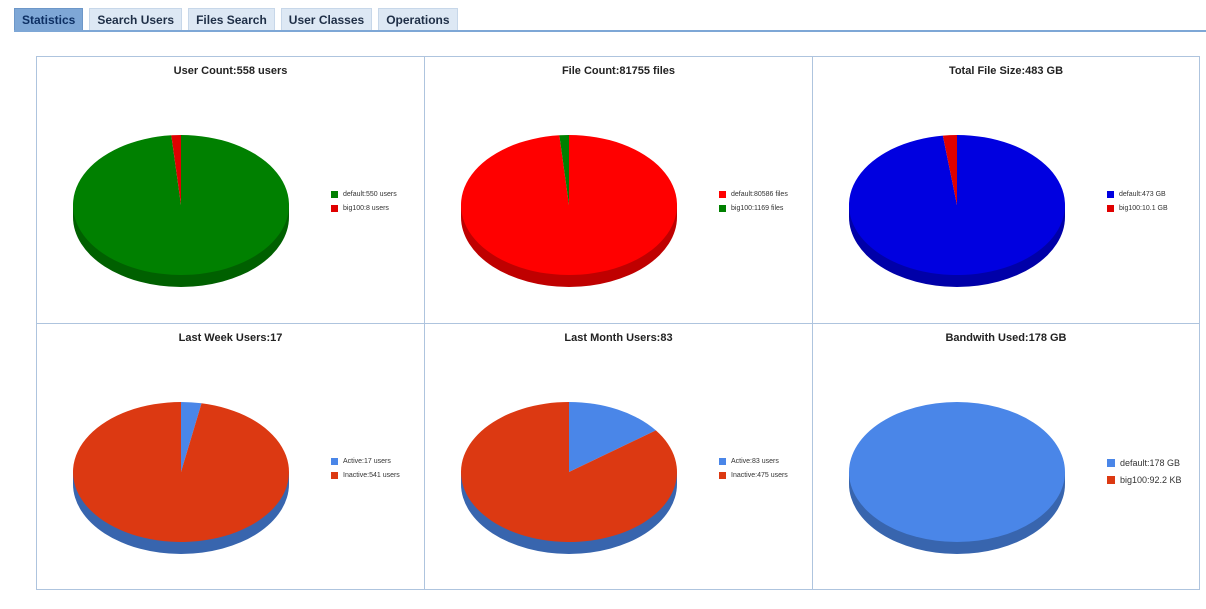 The height and width of the screenshot is (609, 1206). I want to click on legend-label: big100:10.1 GB, so click(1143, 208).